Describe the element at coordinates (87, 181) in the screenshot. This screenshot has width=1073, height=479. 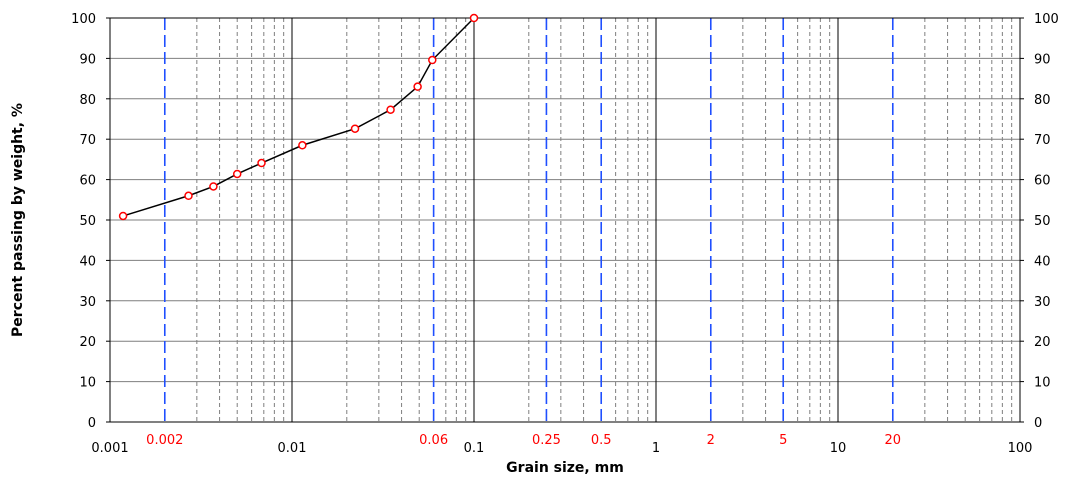
I see `y-tick-label-left: 60` at that location.